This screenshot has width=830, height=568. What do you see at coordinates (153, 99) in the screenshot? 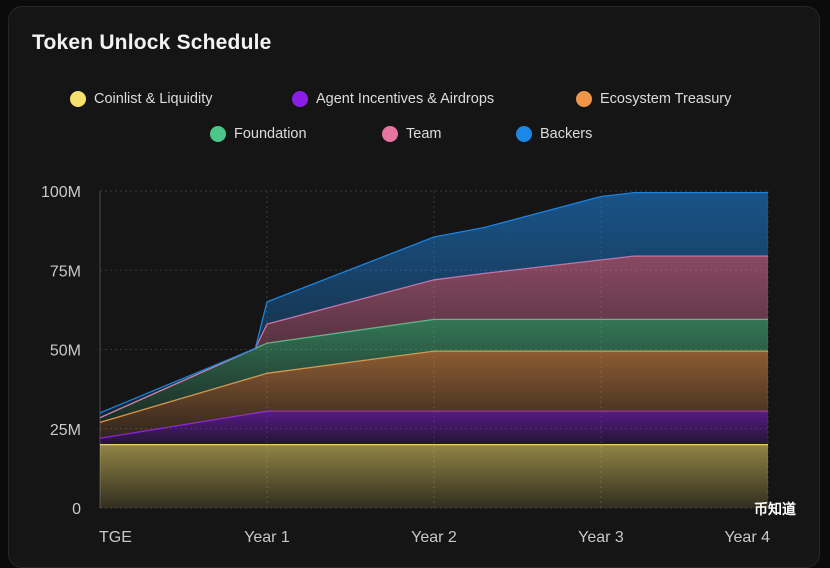
I see `legend-label: Coinlist & Liquidity` at bounding box center [153, 99].